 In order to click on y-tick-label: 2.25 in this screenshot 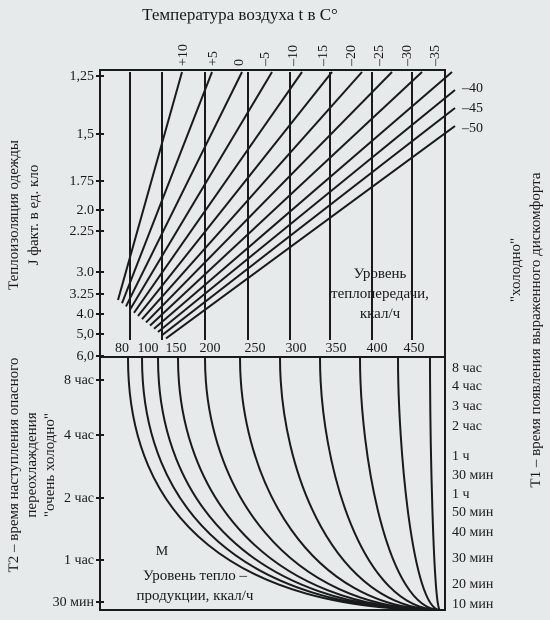, I will do `click(82, 231)`.